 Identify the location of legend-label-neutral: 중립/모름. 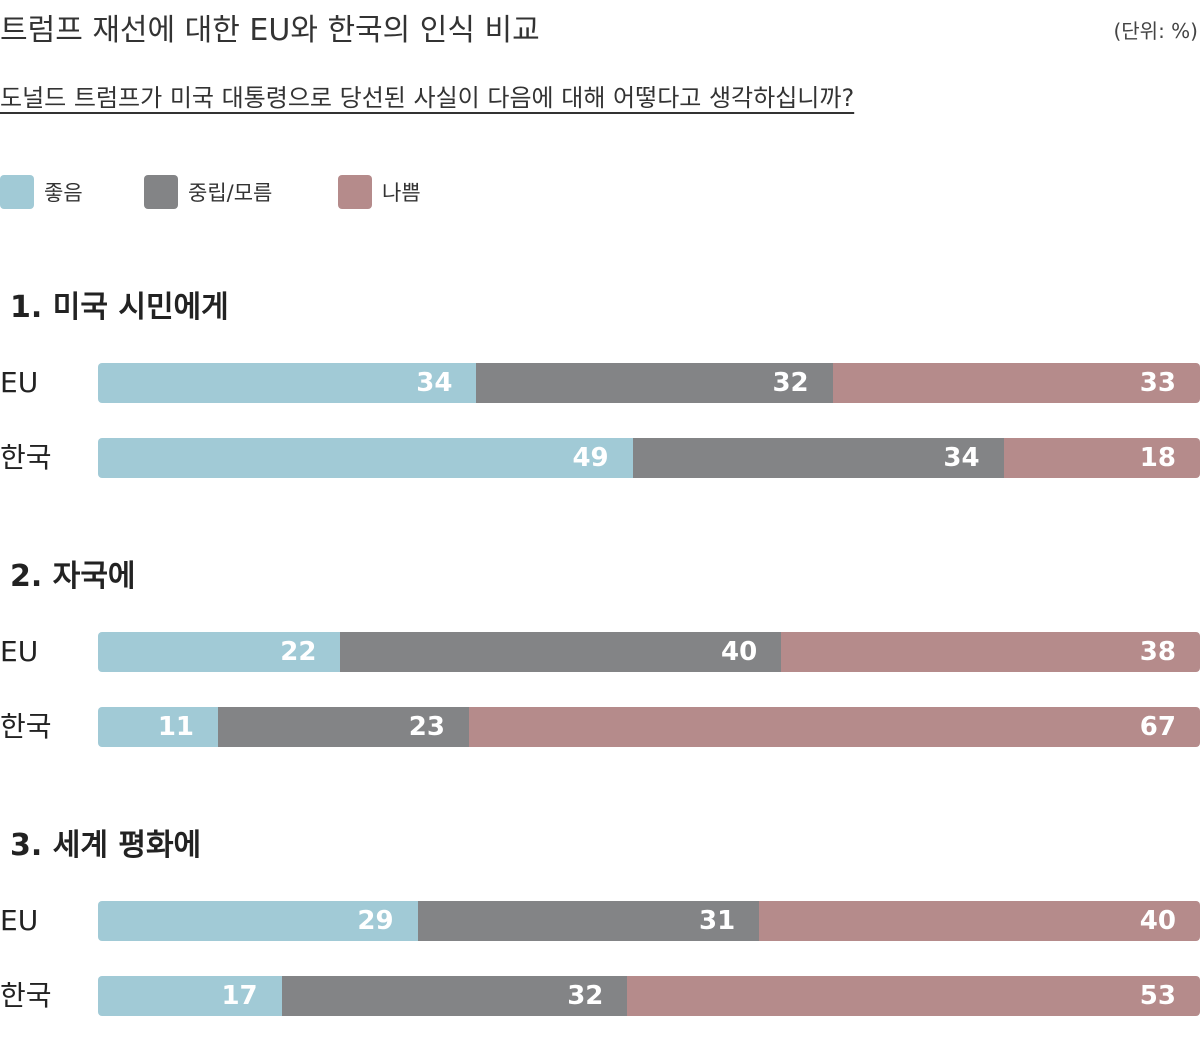
(230, 193).